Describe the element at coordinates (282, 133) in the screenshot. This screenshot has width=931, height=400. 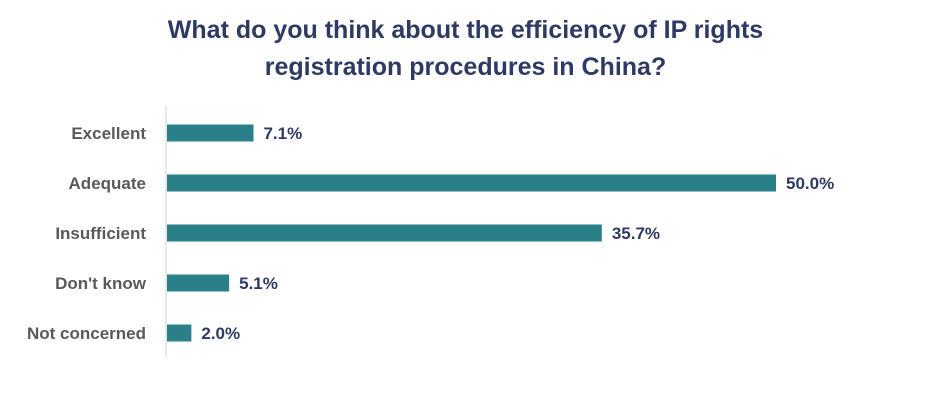
I see `value-label-excellent: 7.1%` at that location.